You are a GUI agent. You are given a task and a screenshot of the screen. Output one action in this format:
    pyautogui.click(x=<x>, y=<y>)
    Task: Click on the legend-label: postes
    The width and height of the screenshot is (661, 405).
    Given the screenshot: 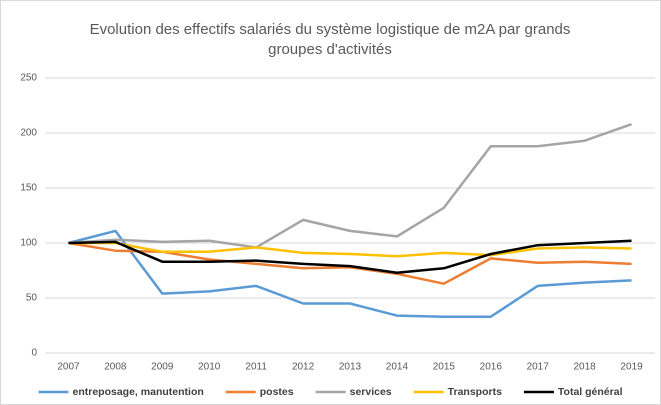 What is the action you would take?
    pyautogui.click(x=277, y=392)
    